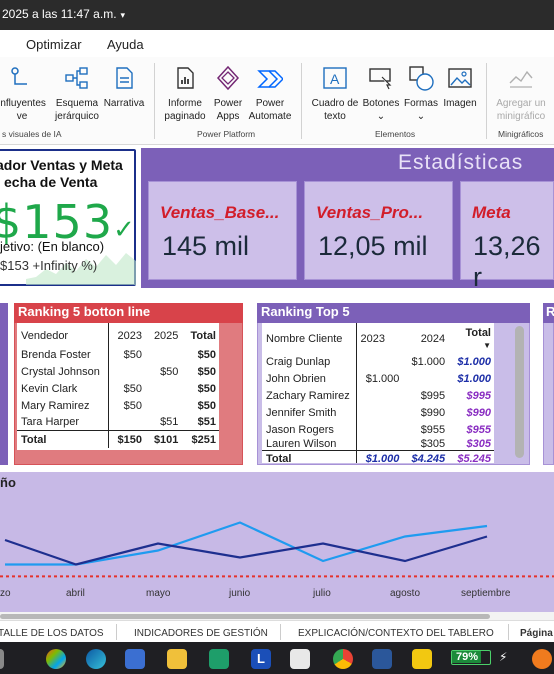 Image resolution: width=554 pixels, height=674 pixels. Describe the element at coordinates (23, 103) in the screenshot. I see `influyentes-label: influyentes` at that location.